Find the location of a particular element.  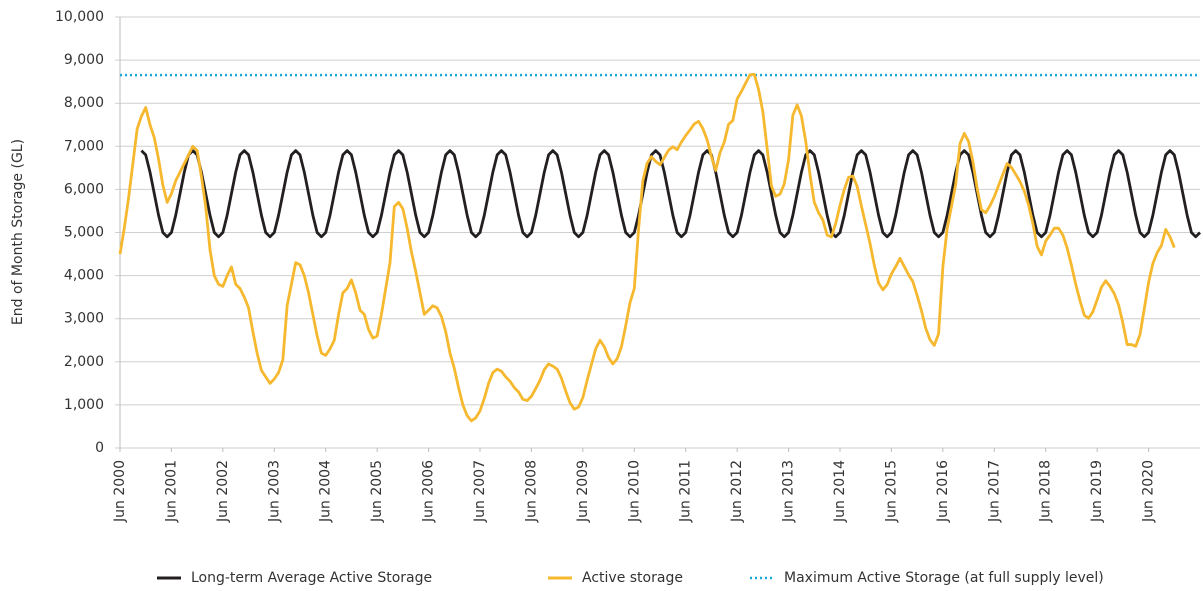

x-tick-label: Jun 2020 is located at coordinates (1149, 491).